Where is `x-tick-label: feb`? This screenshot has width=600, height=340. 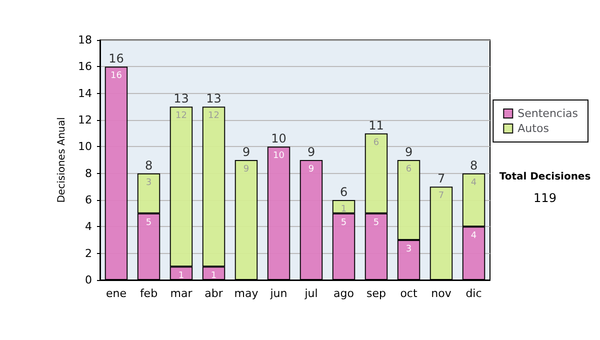
x-tick-label: feb is located at coordinates (149, 293).